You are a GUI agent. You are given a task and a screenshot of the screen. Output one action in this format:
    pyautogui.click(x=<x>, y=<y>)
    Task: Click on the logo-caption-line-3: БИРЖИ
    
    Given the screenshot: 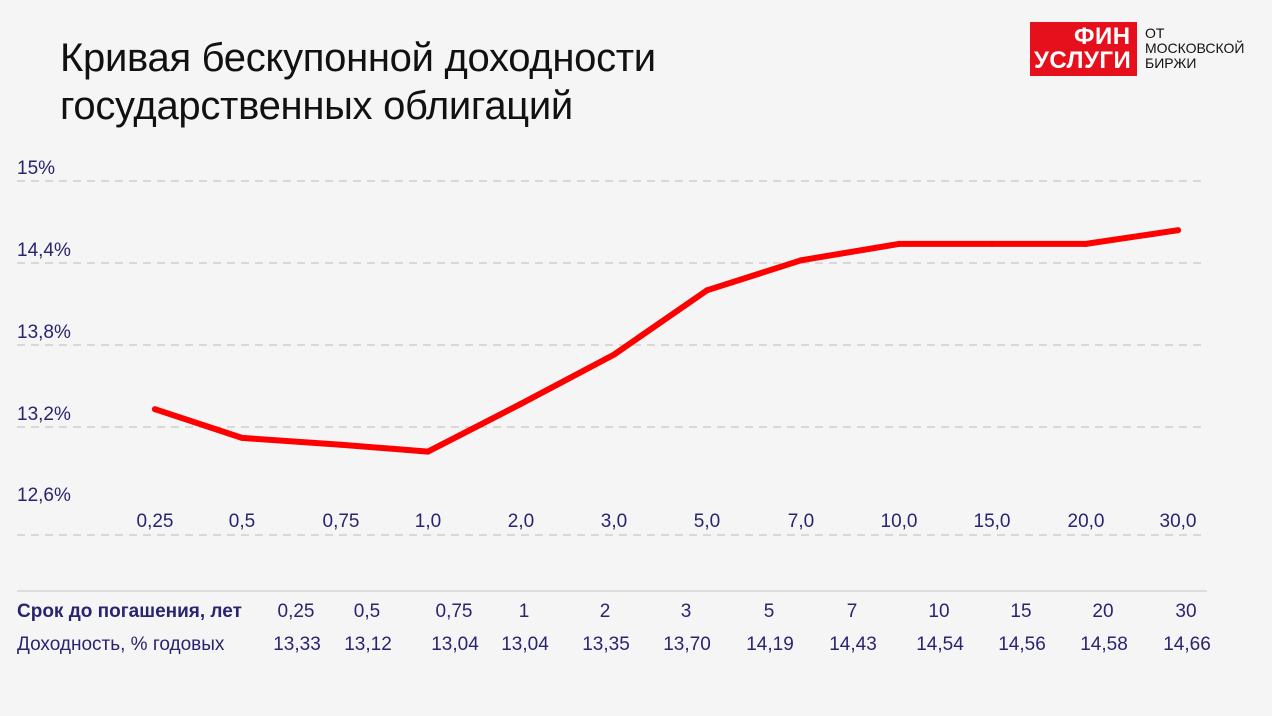 What is the action you would take?
    pyautogui.click(x=1171, y=63)
    